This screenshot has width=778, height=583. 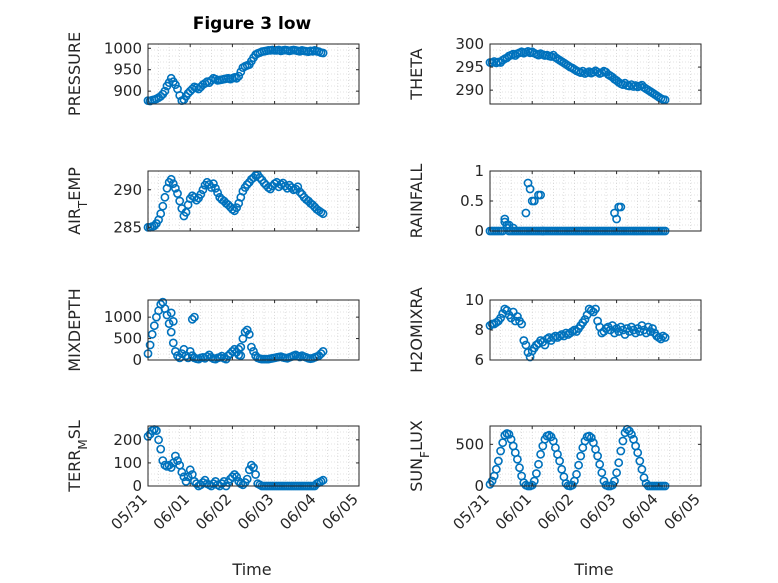 I want to click on y-tick-label: 290, so click(x=469, y=90).